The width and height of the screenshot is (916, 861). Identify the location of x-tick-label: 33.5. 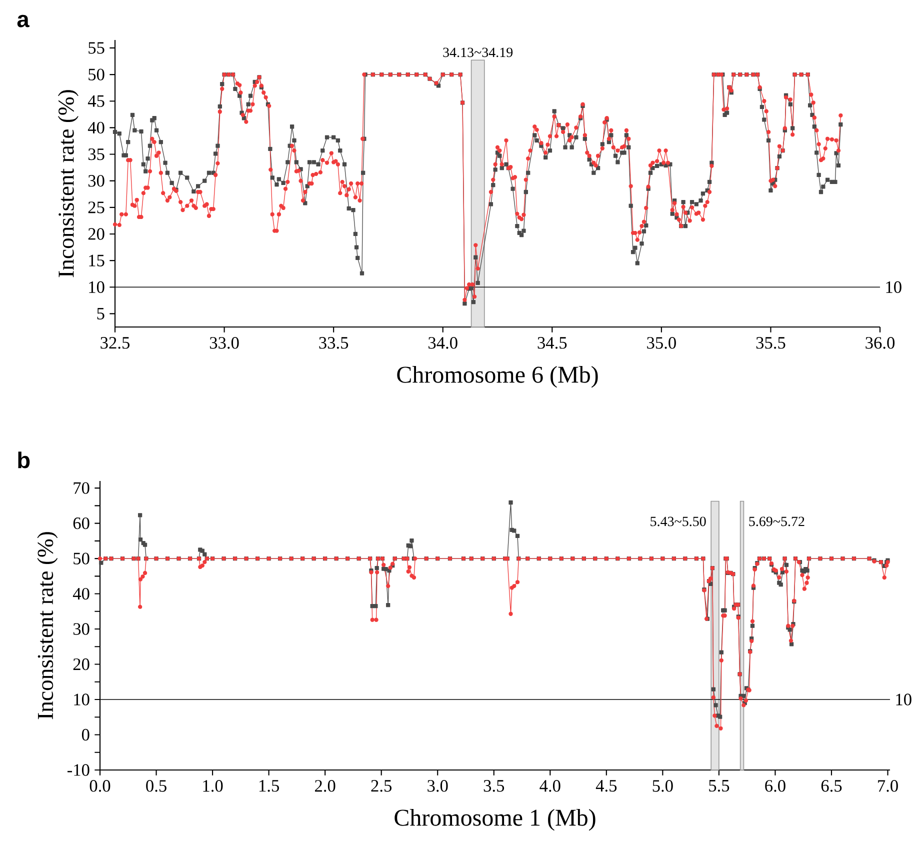
(333, 343).